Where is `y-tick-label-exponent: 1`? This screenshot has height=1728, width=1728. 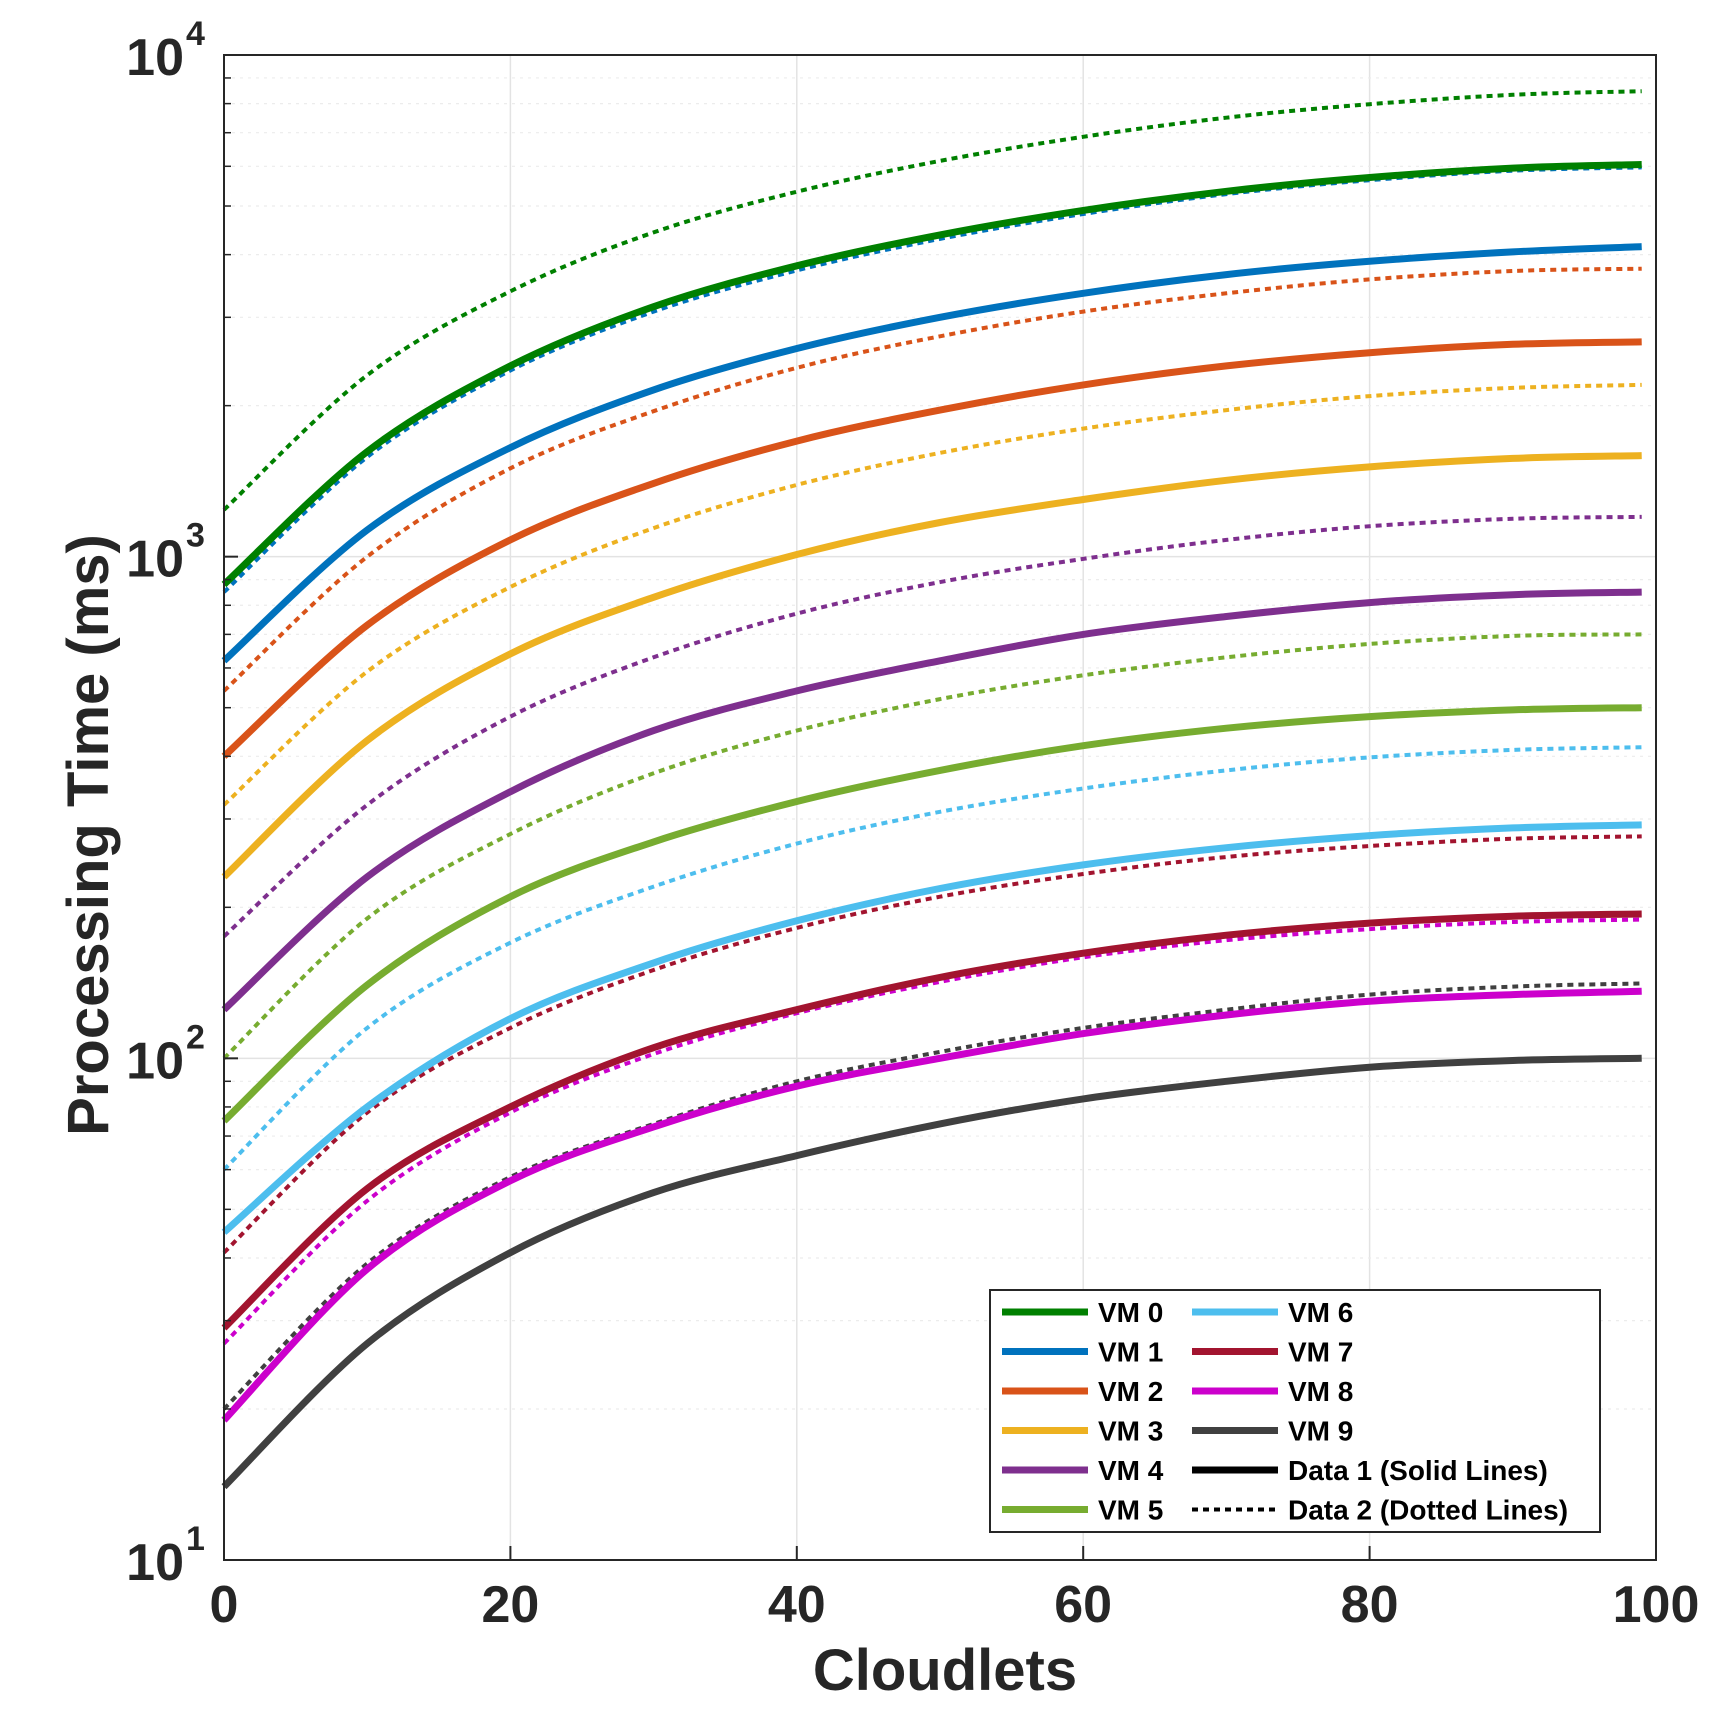
y-tick-label-exponent: 1 is located at coordinates (195, 1539).